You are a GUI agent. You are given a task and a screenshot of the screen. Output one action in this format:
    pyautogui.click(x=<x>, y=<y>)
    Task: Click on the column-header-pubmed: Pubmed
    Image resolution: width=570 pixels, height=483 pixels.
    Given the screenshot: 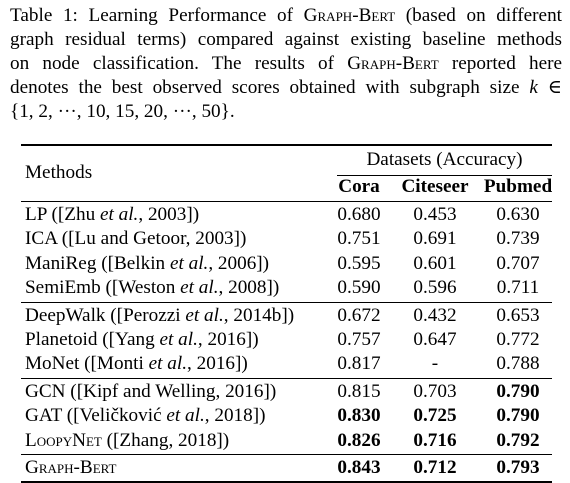 What is the action you would take?
    pyautogui.click(x=518, y=186)
    